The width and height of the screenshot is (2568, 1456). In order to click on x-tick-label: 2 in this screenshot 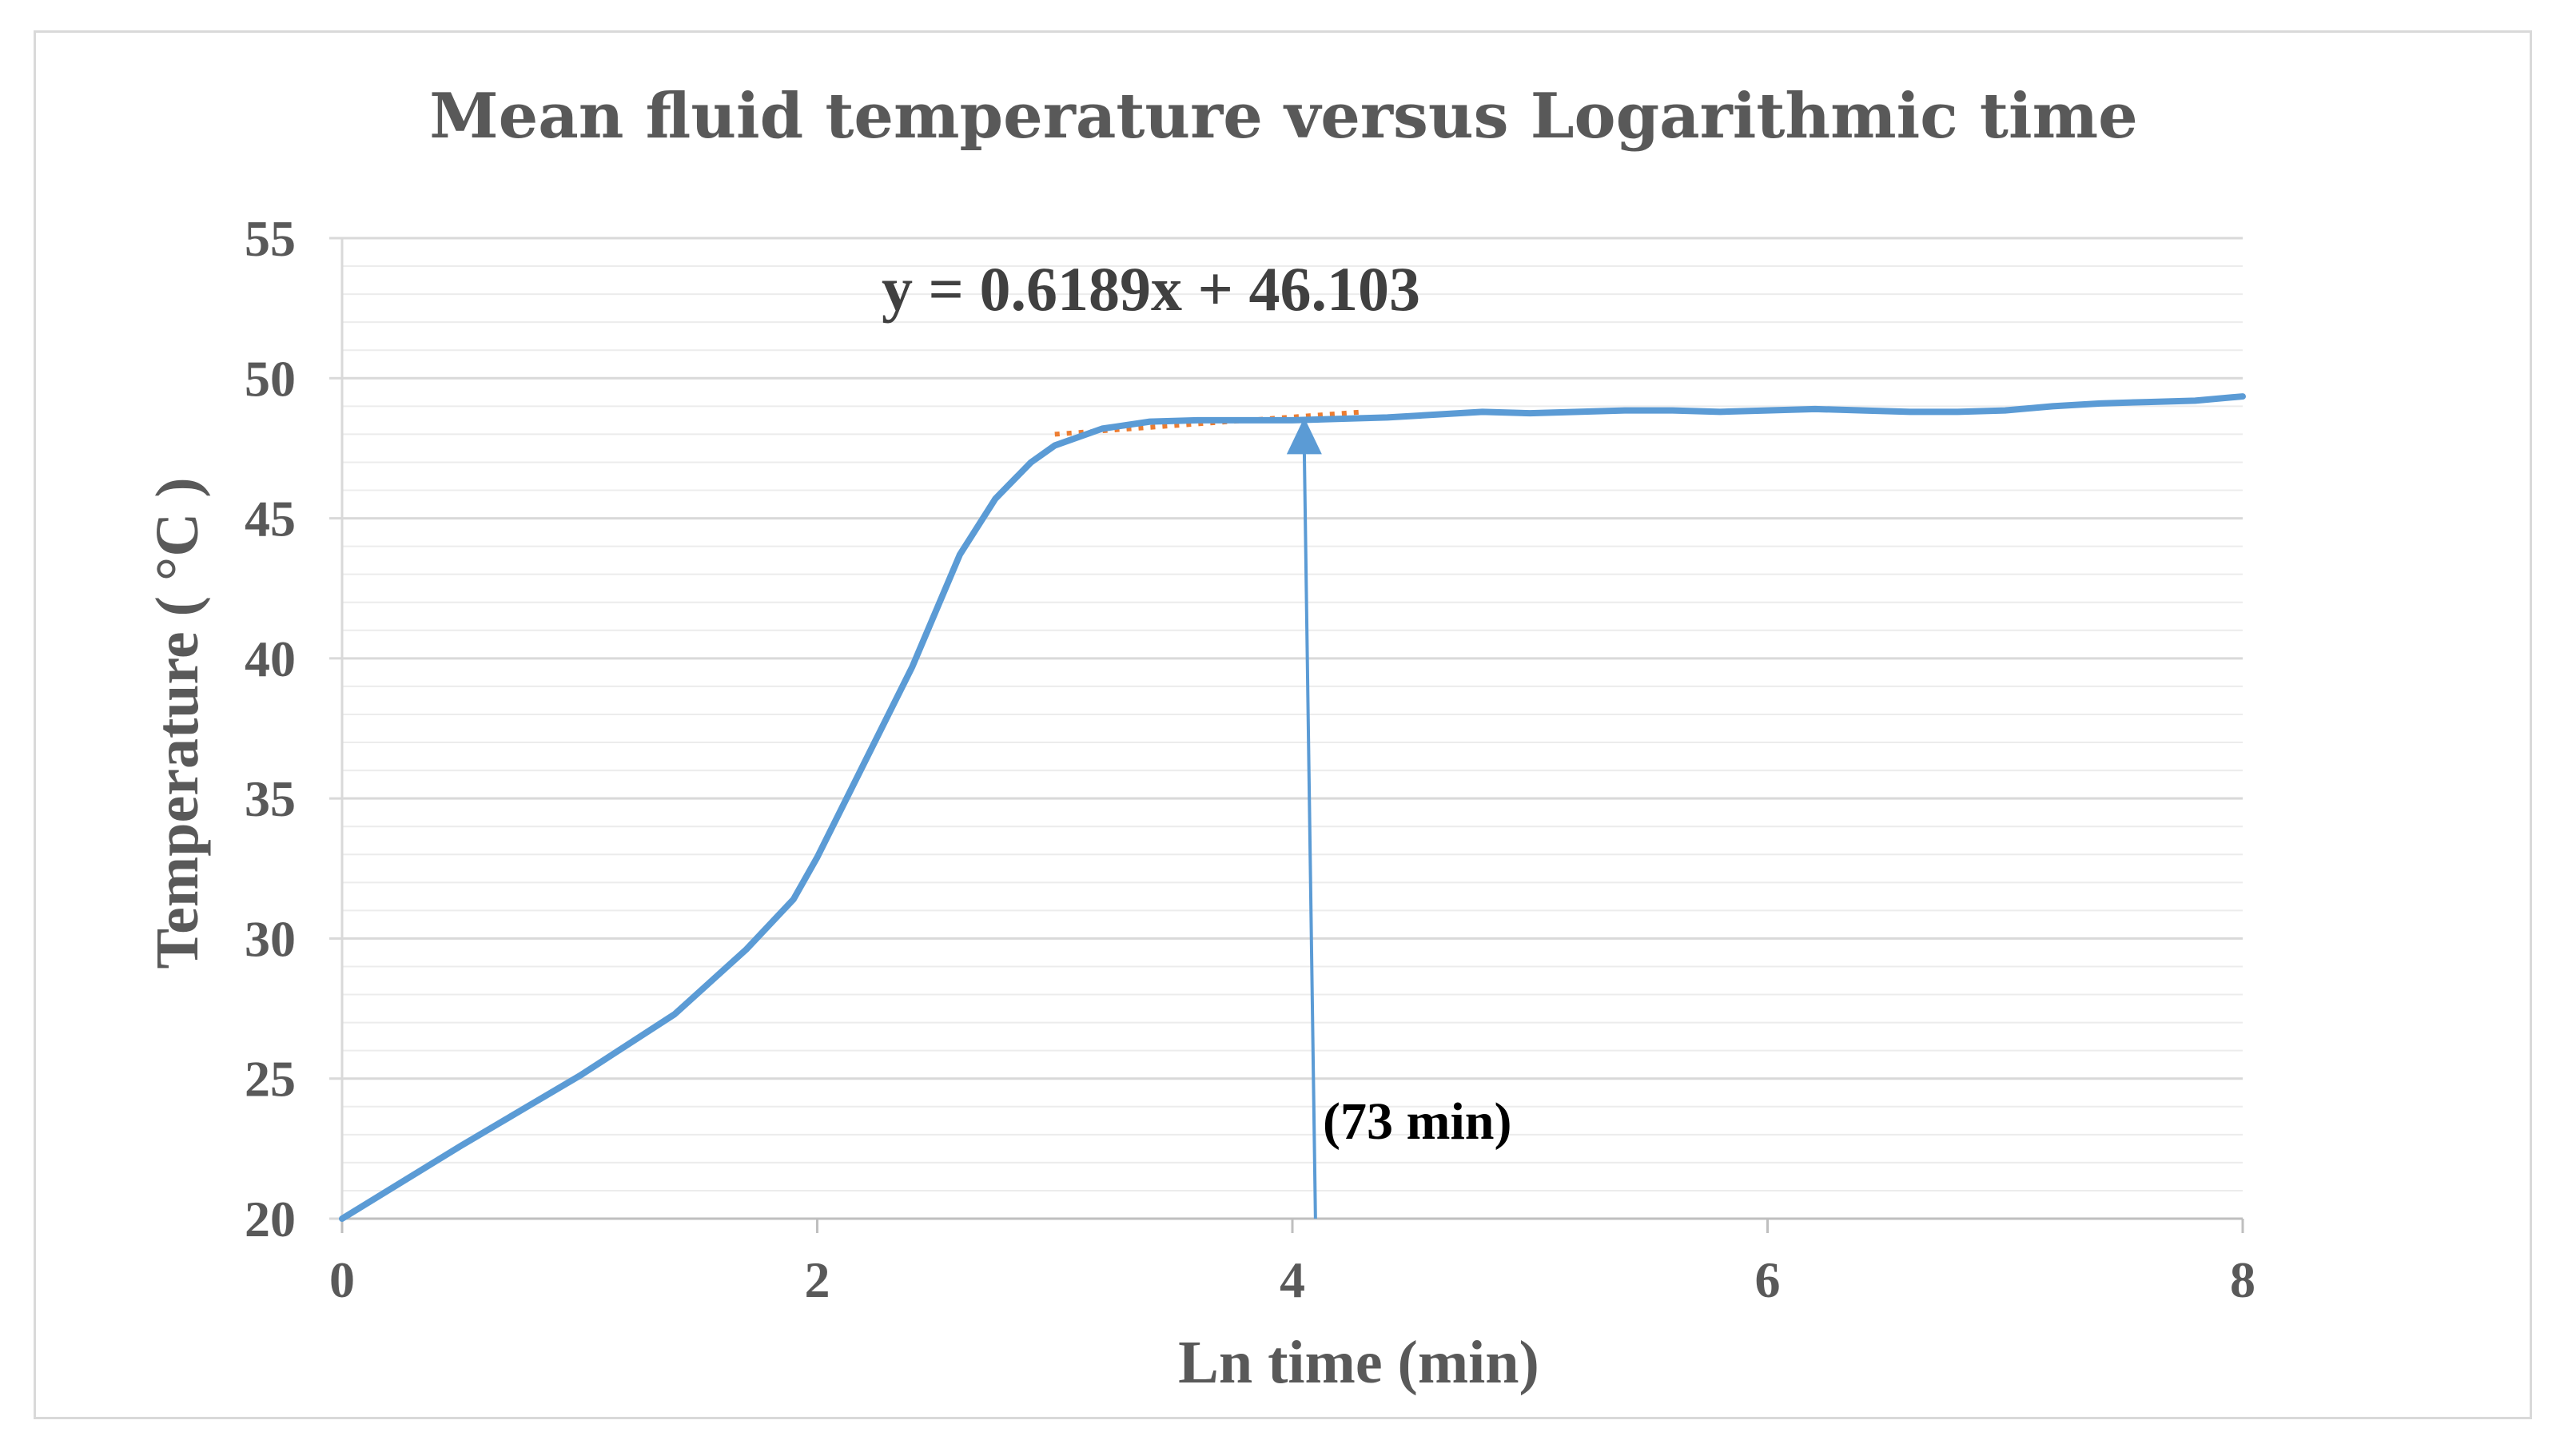, I will do `click(817, 1279)`.